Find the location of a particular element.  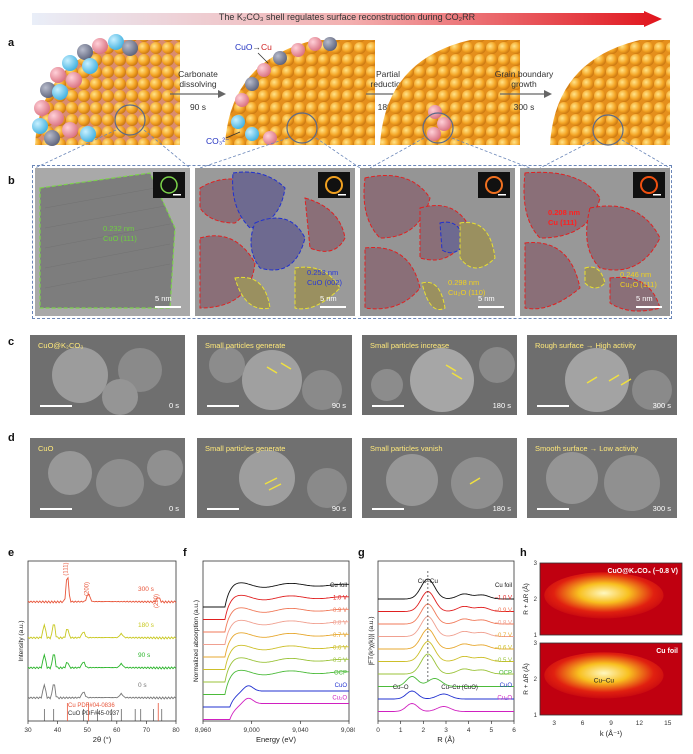

exafs-series-label: OCP is located at coordinates (505, 674).